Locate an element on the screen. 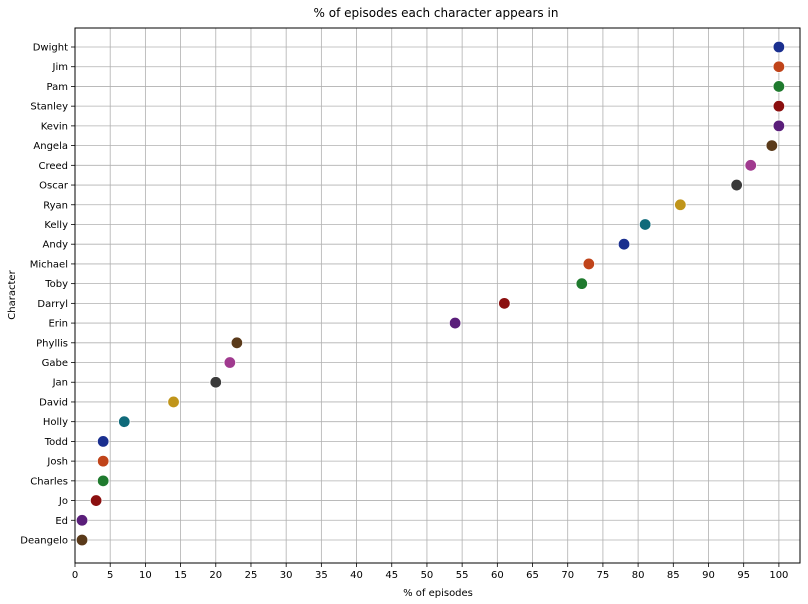 The width and height of the screenshot is (808, 604). y-tick-label: Gabe is located at coordinates (55, 363).